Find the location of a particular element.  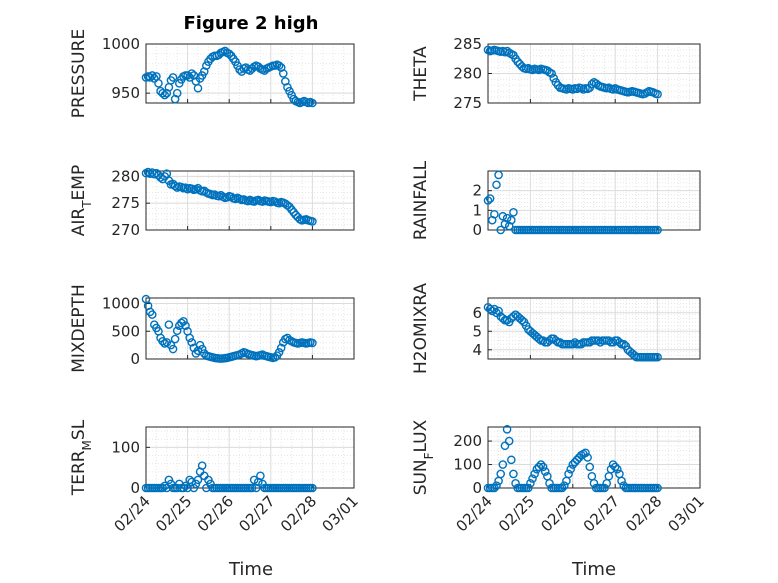

y-axis-label-5: MIXDEPTH is located at coordinates (79, 328).